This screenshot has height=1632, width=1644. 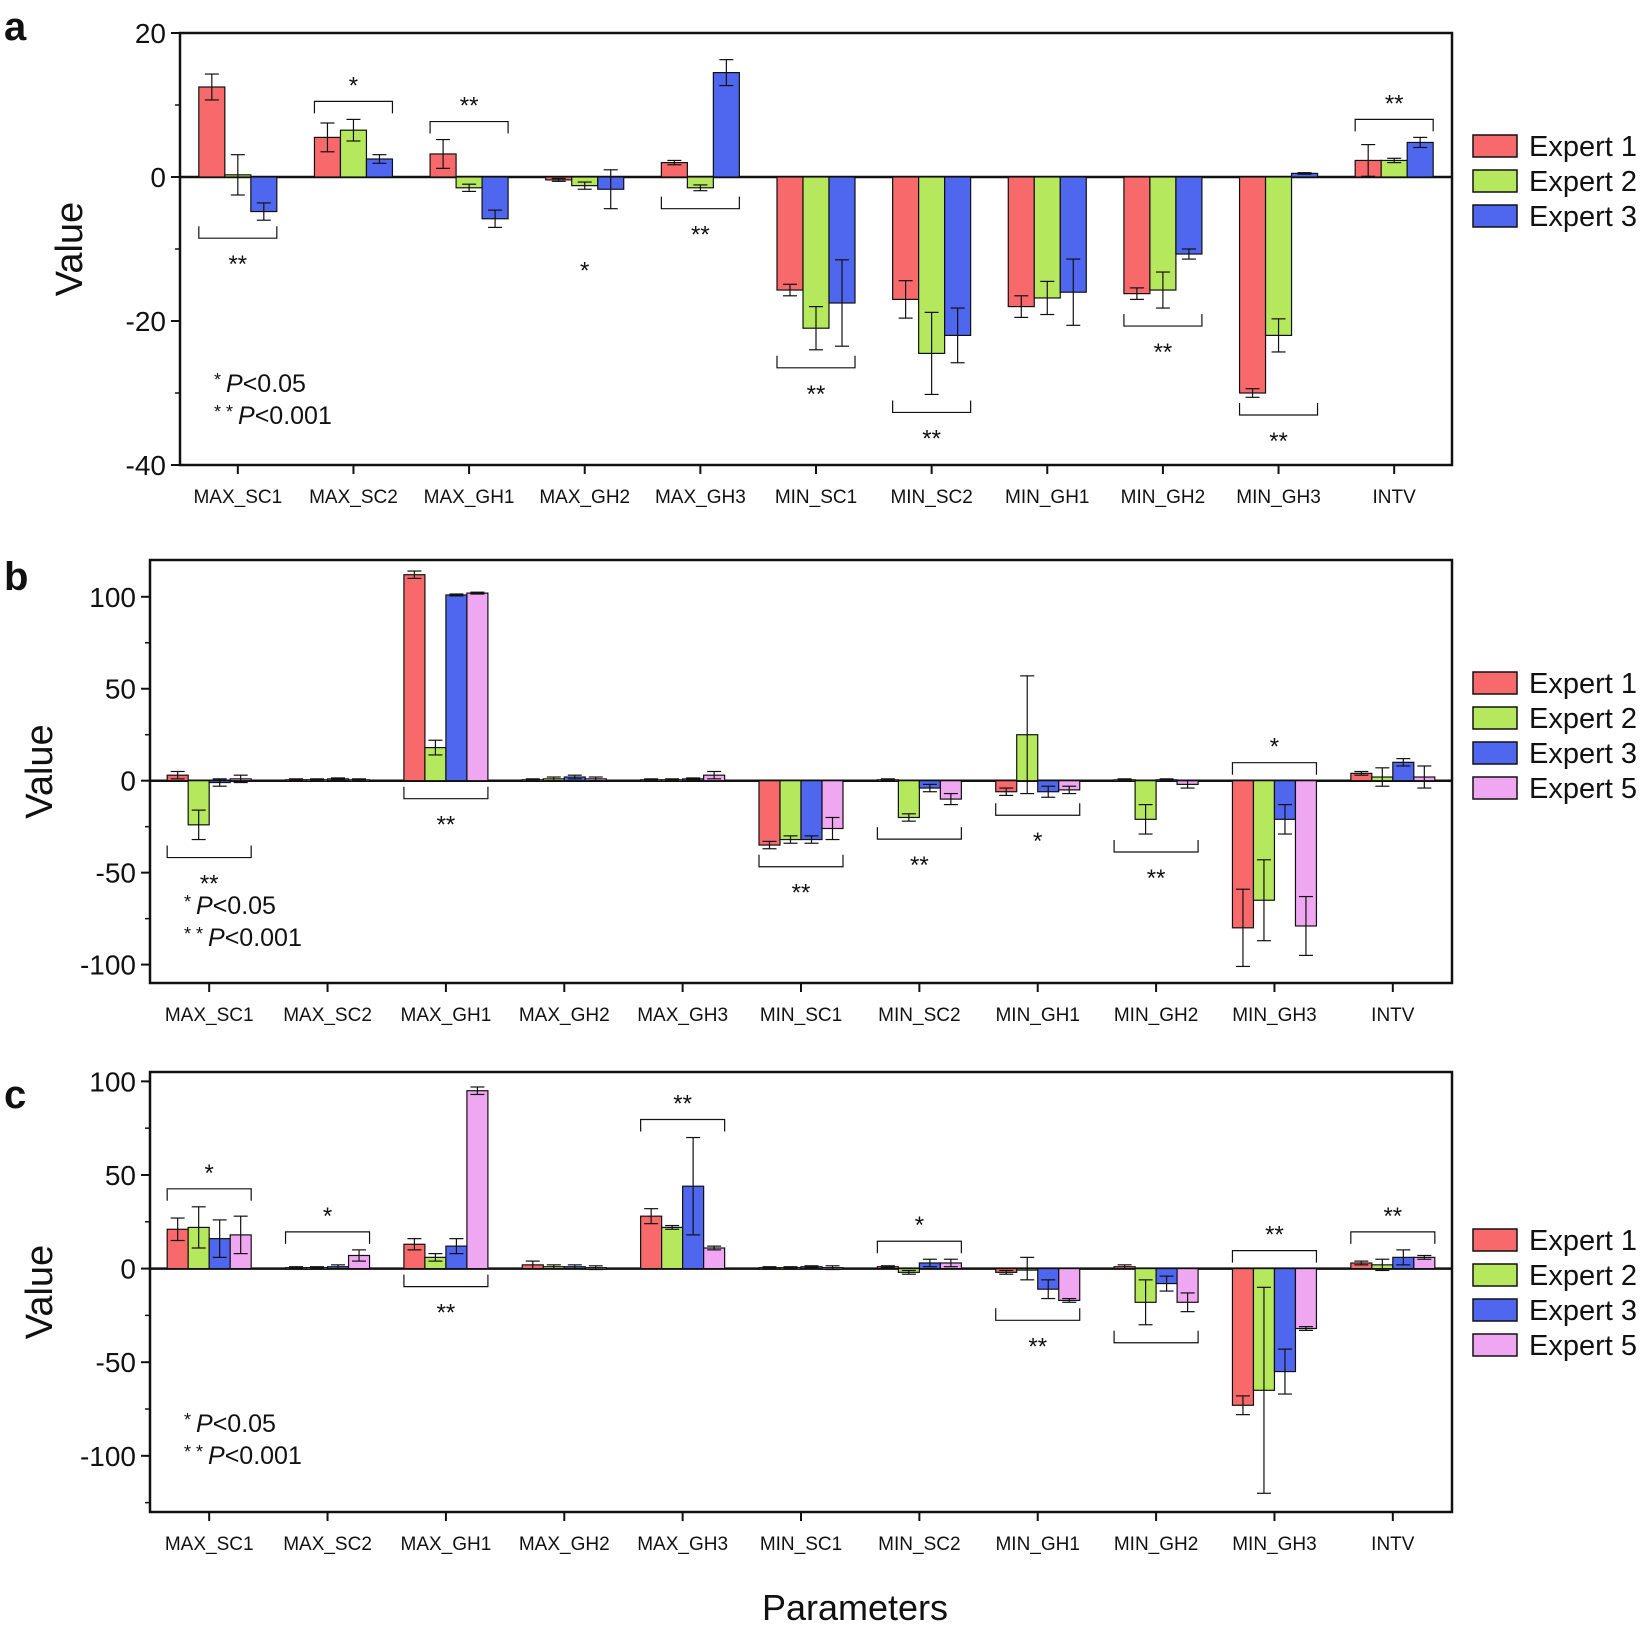 What do you see at coordinates (15, 27) in the screenshot?
I see `panel-letter: a` at bounding box center [15, 27].